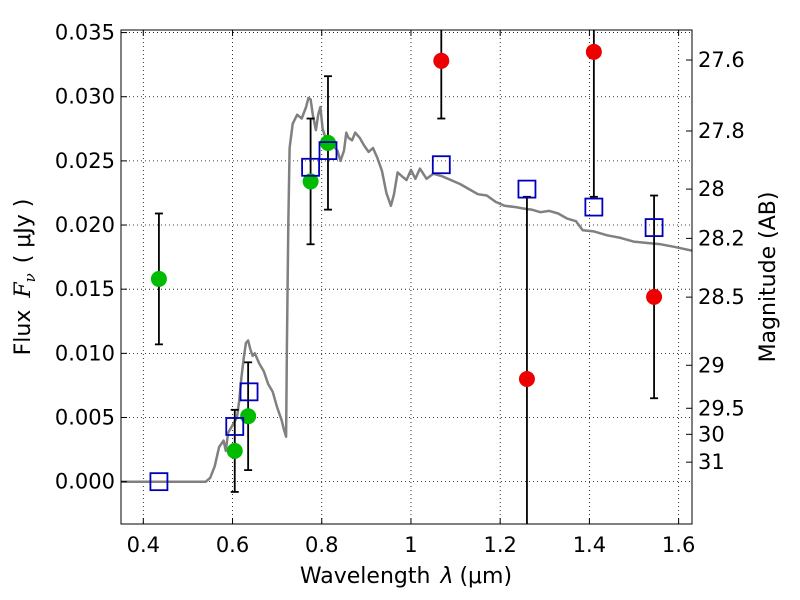 This screenshot has height=600, width=800. What do you see at coordinates (232, 545) in the screenshot?
I see `x-tick-label: 0.6` at bounding box center [232, 545].